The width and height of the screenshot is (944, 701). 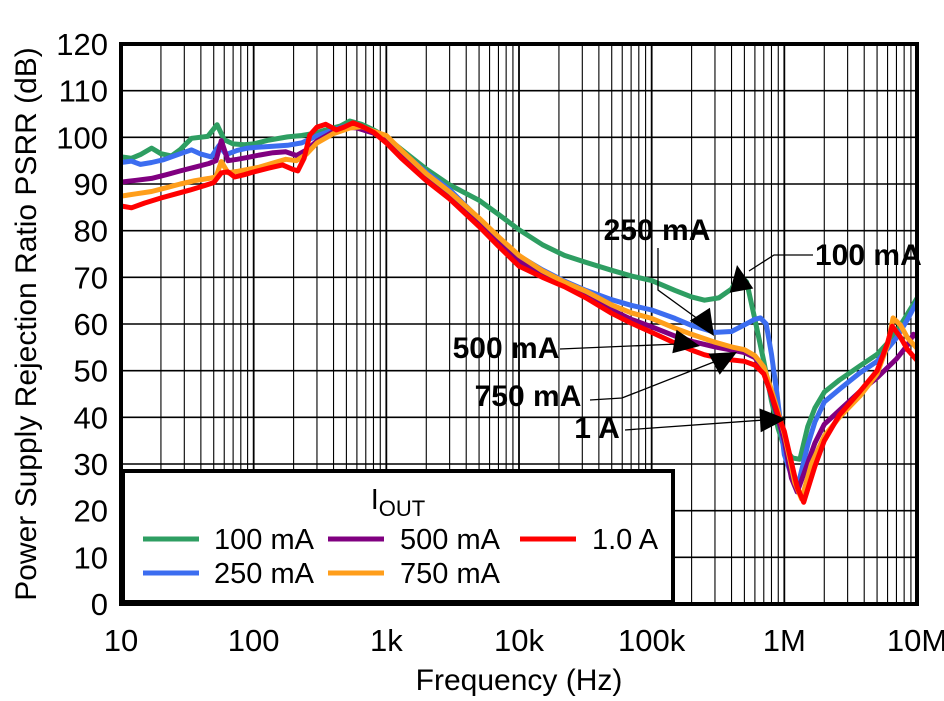 What do you see at coordinates (264, 574) in the screenshot?
I see `legend-item-label: 250 mA` at bounding box center [264, 574].